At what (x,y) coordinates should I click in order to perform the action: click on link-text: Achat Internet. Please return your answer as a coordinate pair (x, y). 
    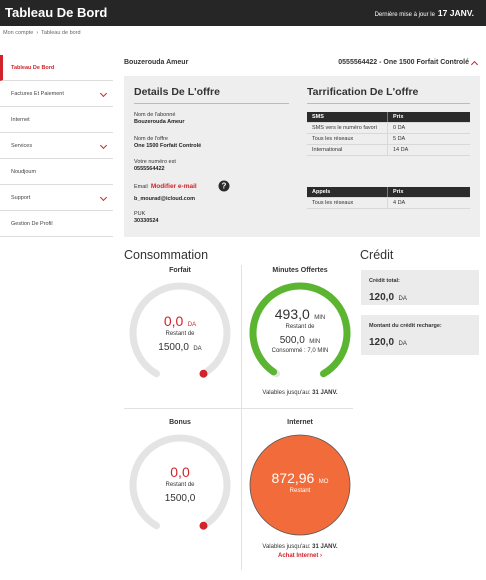
    Looking at the image, I should click on (298, 556).